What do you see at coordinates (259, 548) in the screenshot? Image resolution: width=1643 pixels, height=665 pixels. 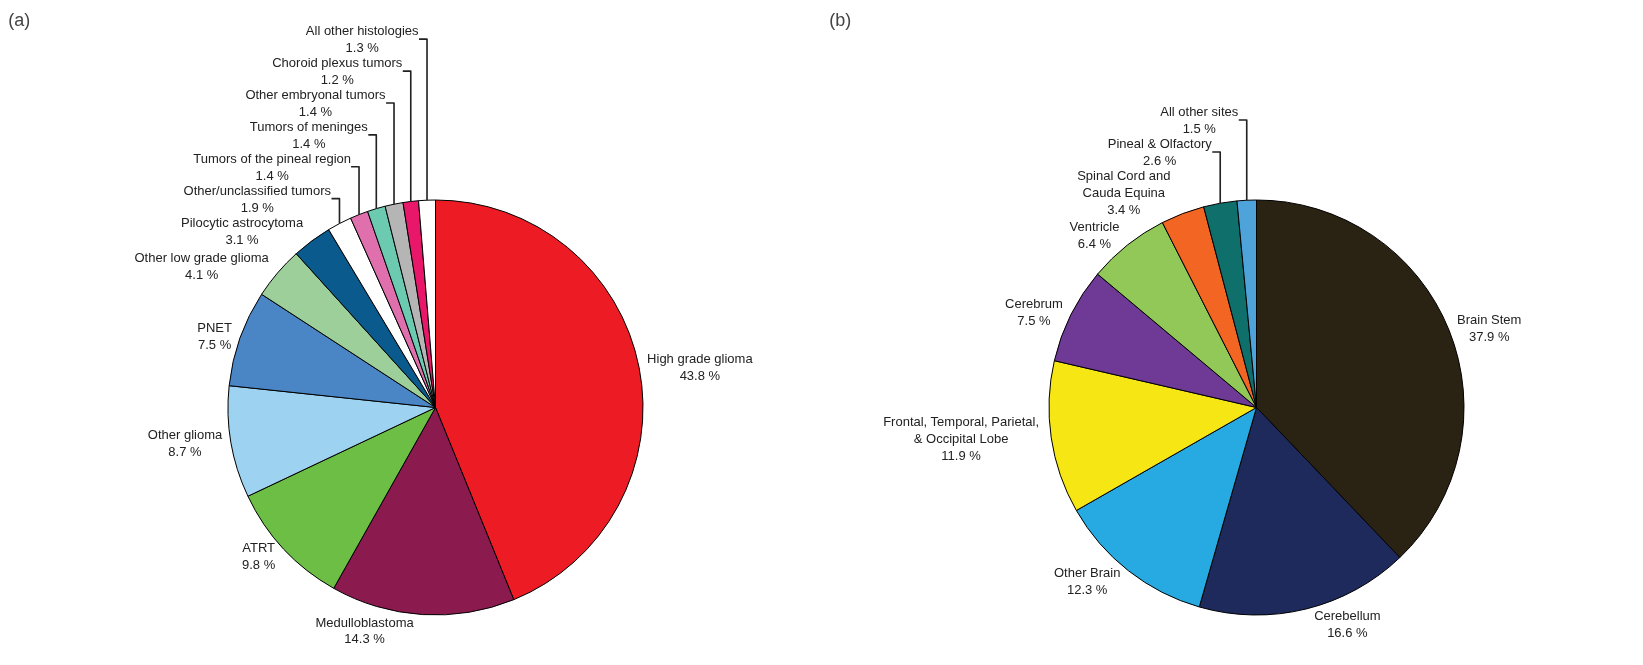 I see `slice-label: ATRT` at bounding box center [259, 548].